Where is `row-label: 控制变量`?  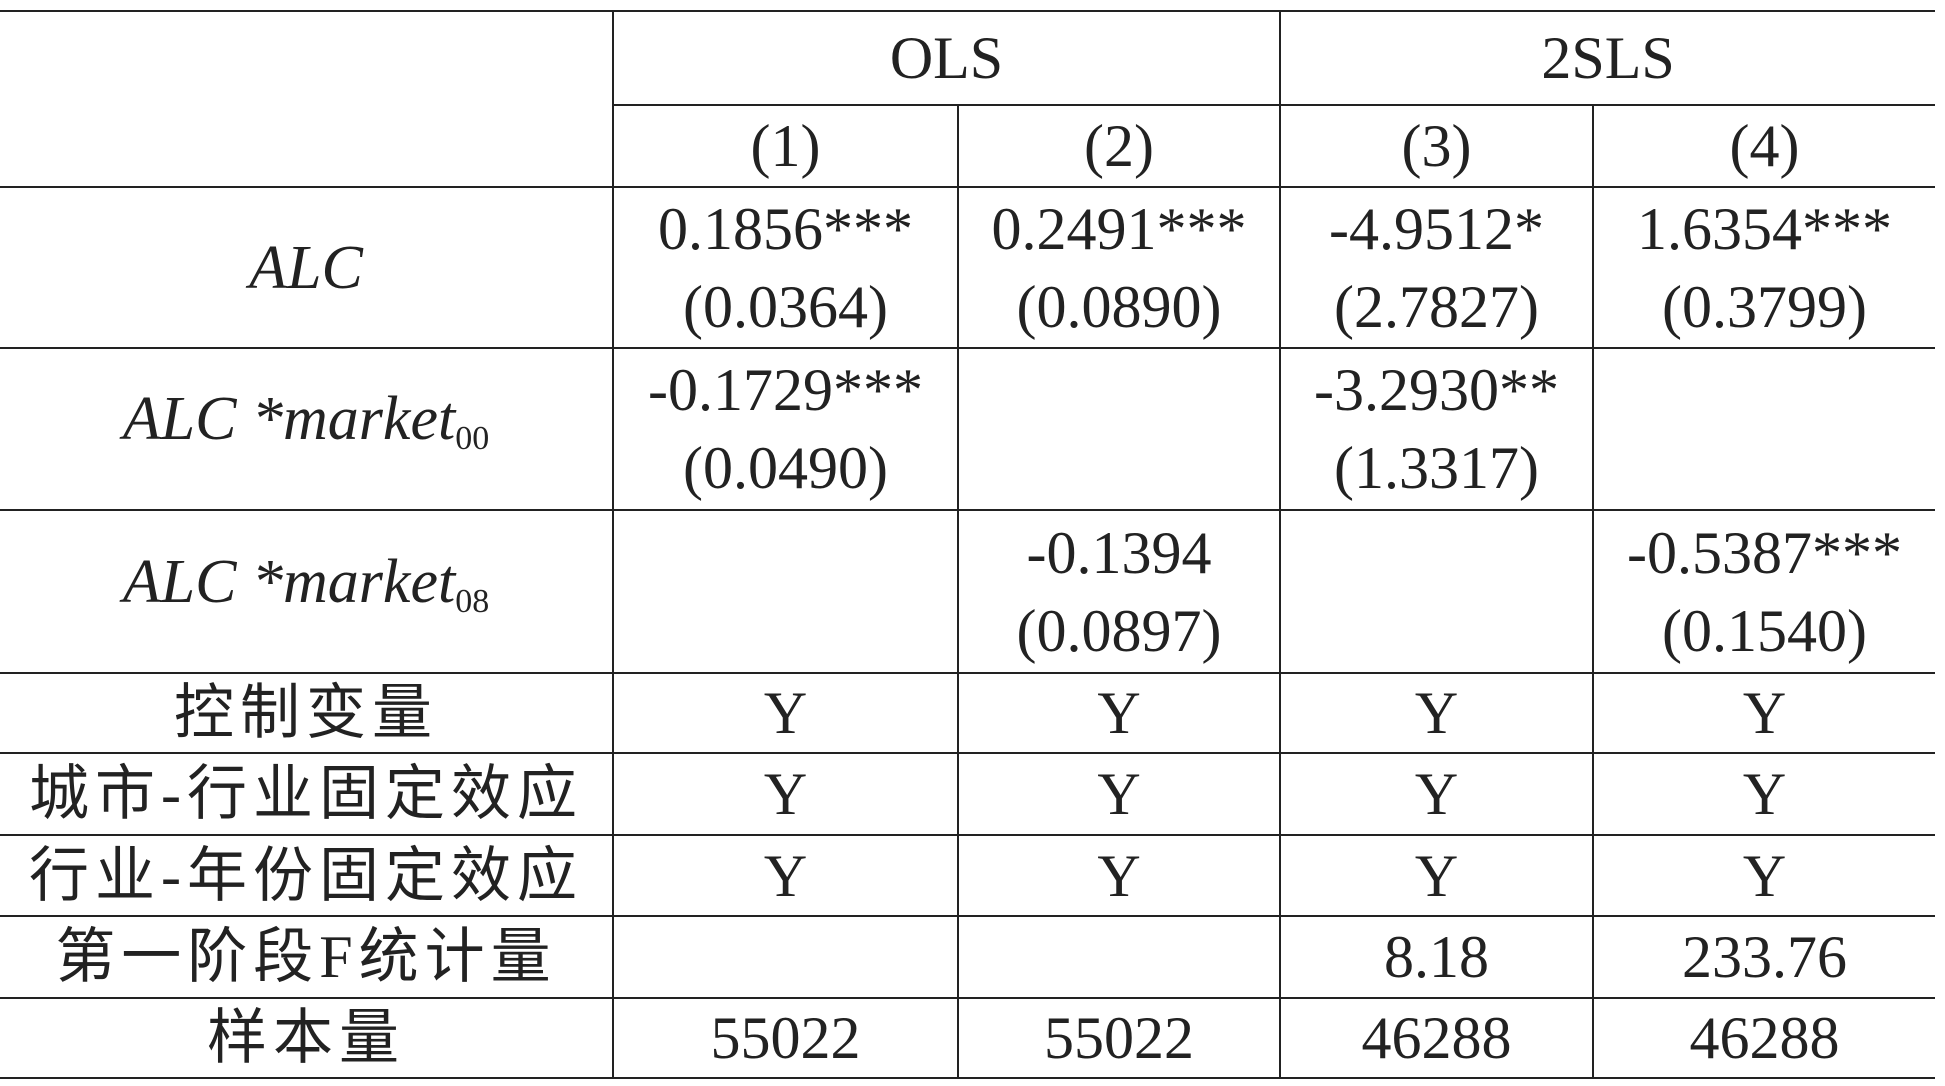
row-label: 控制变量 is located at coordinates (307, 713).